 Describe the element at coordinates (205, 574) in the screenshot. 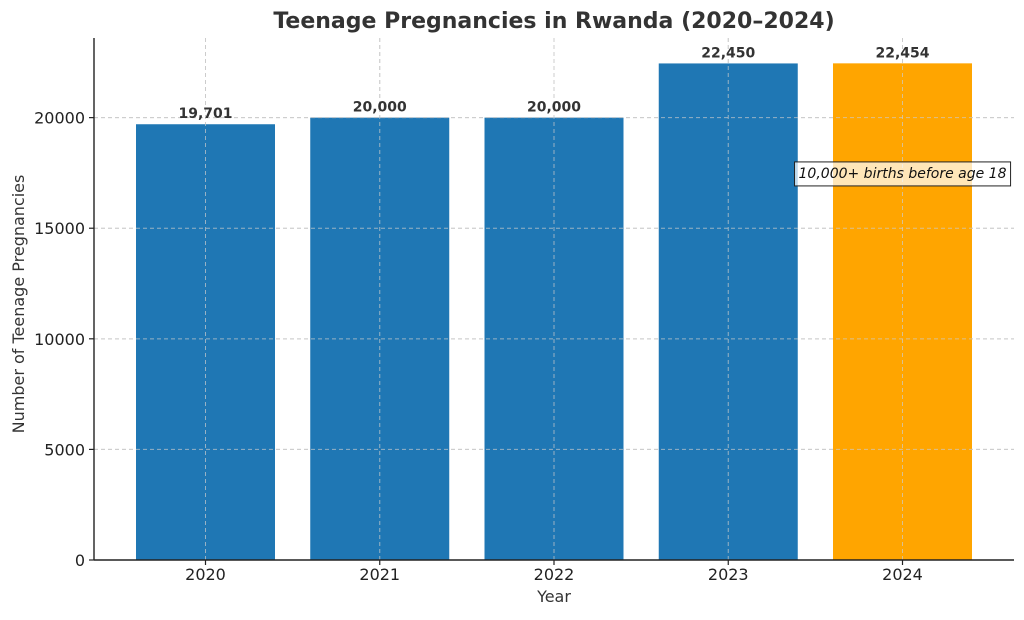

I see `x-tick-label-2020: 2020` at that location.